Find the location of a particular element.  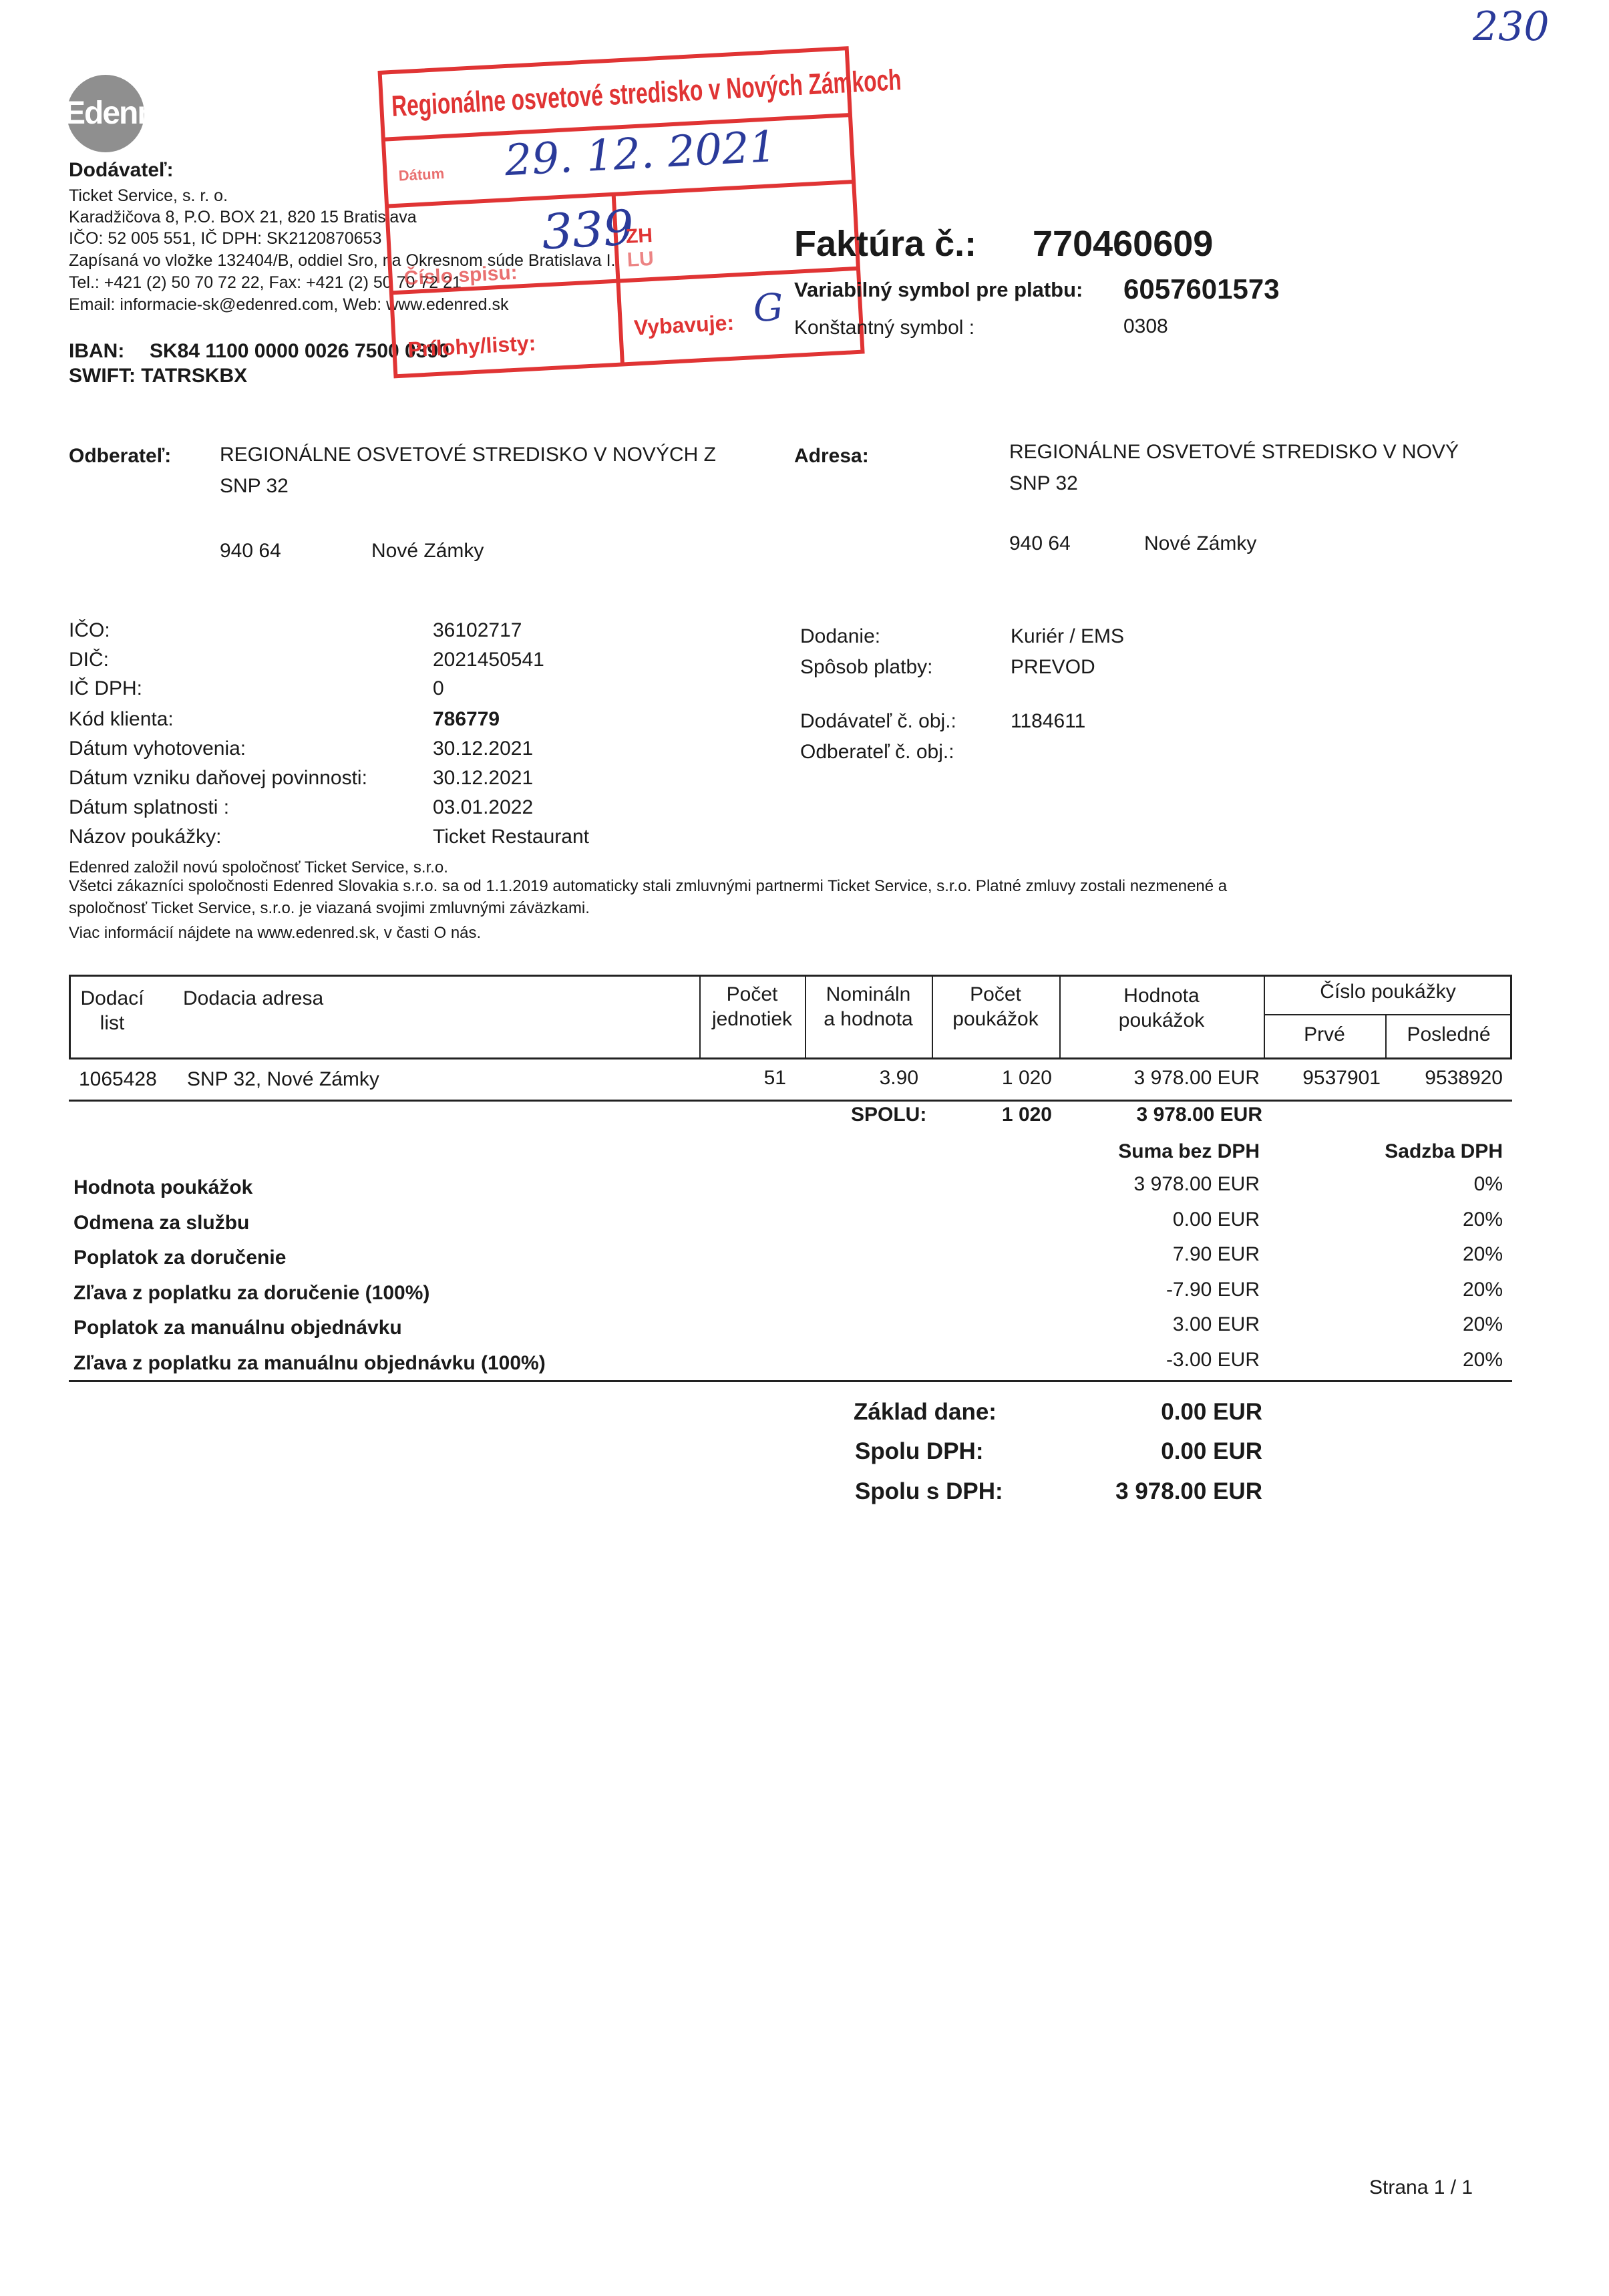

summary-amount: 3 978.00 EUR is located at coordinates (1196, 1184).